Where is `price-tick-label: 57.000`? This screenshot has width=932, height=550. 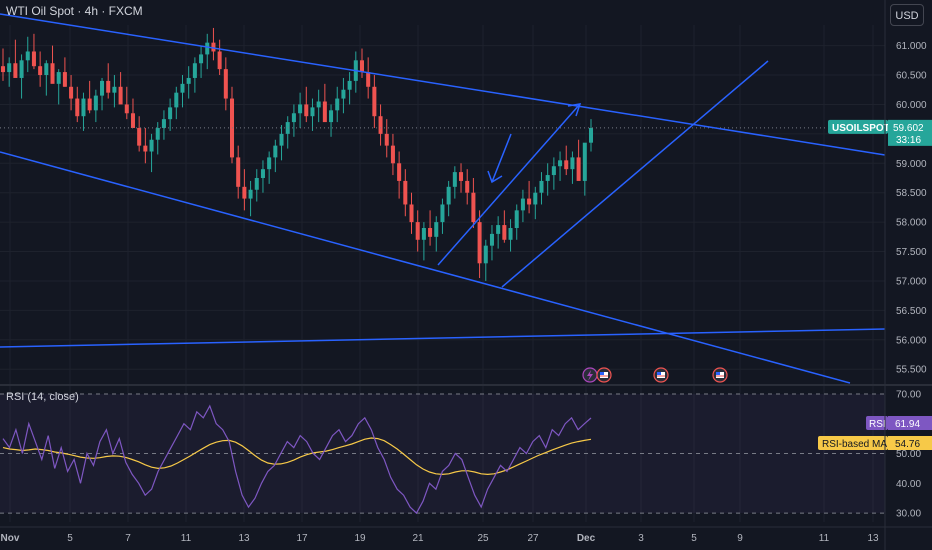 price-tick-label: 57.000 is located at coordinates (911, 281).